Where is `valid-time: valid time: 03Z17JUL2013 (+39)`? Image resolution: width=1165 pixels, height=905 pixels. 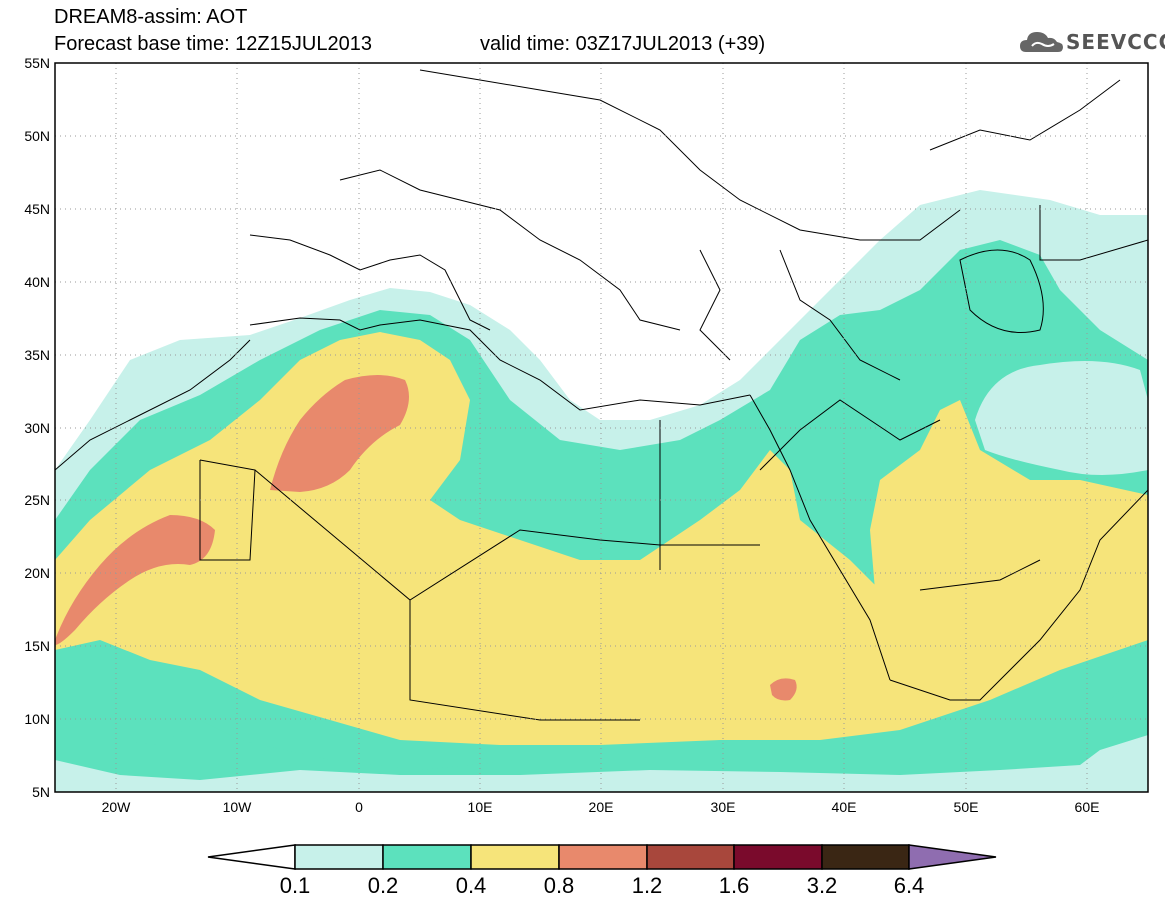
valid-time: valid time: 03Z17JUL2013 (+39) is located at coordinates (623, 44).